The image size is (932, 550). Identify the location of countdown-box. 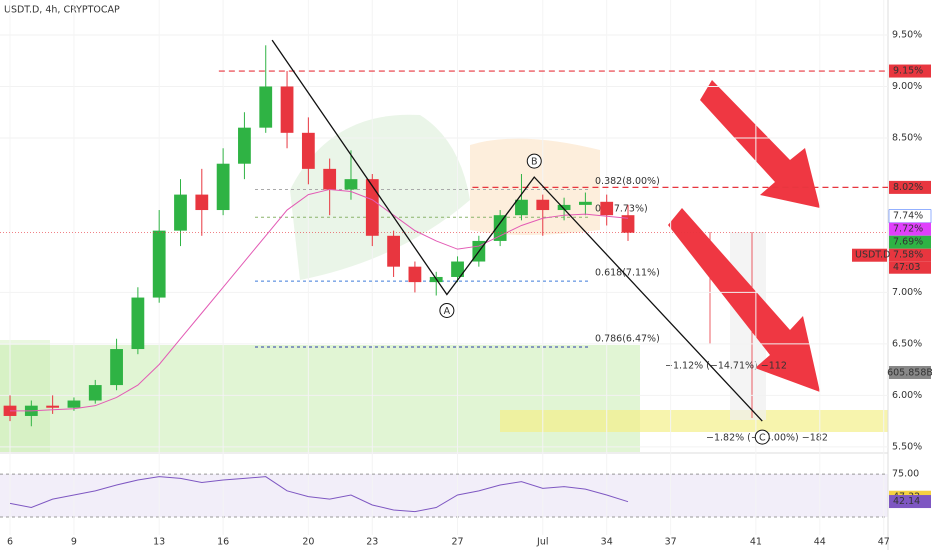
(910, 267).